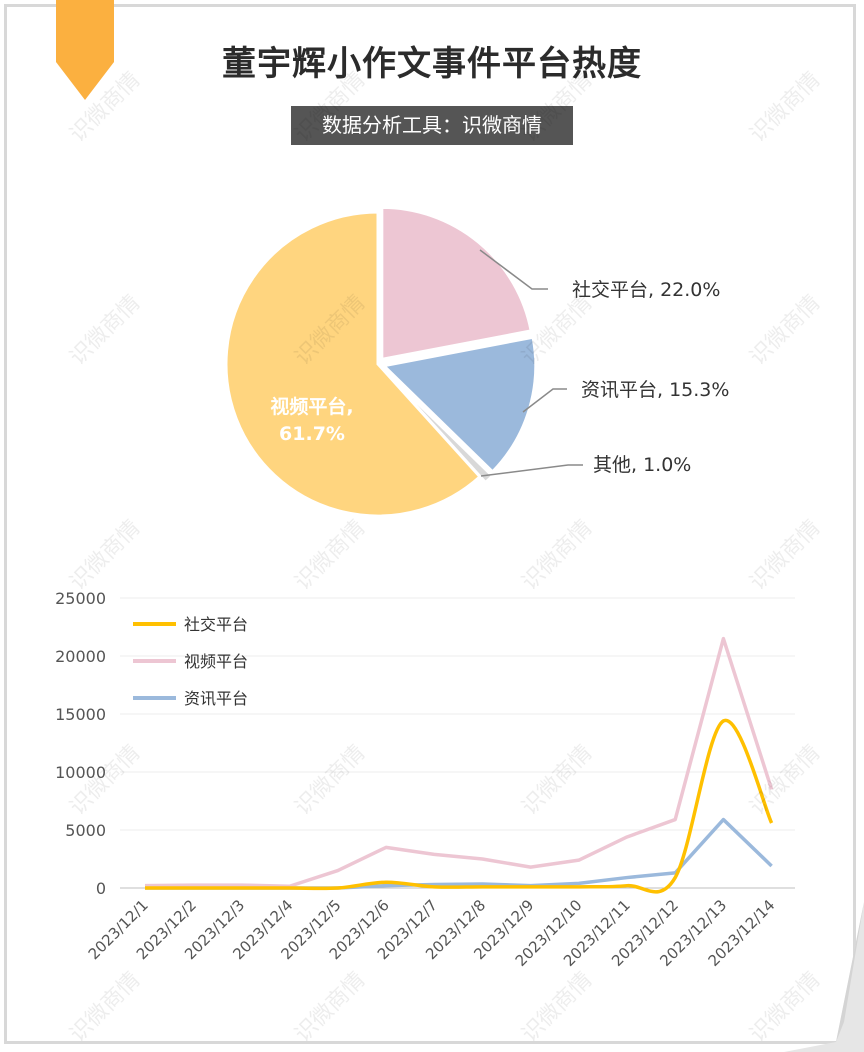 This screenshot has width=864, height=1052. Describe the element at coordinates (824, 977) in the screenshot. I see `page-curl-corner` at that location.